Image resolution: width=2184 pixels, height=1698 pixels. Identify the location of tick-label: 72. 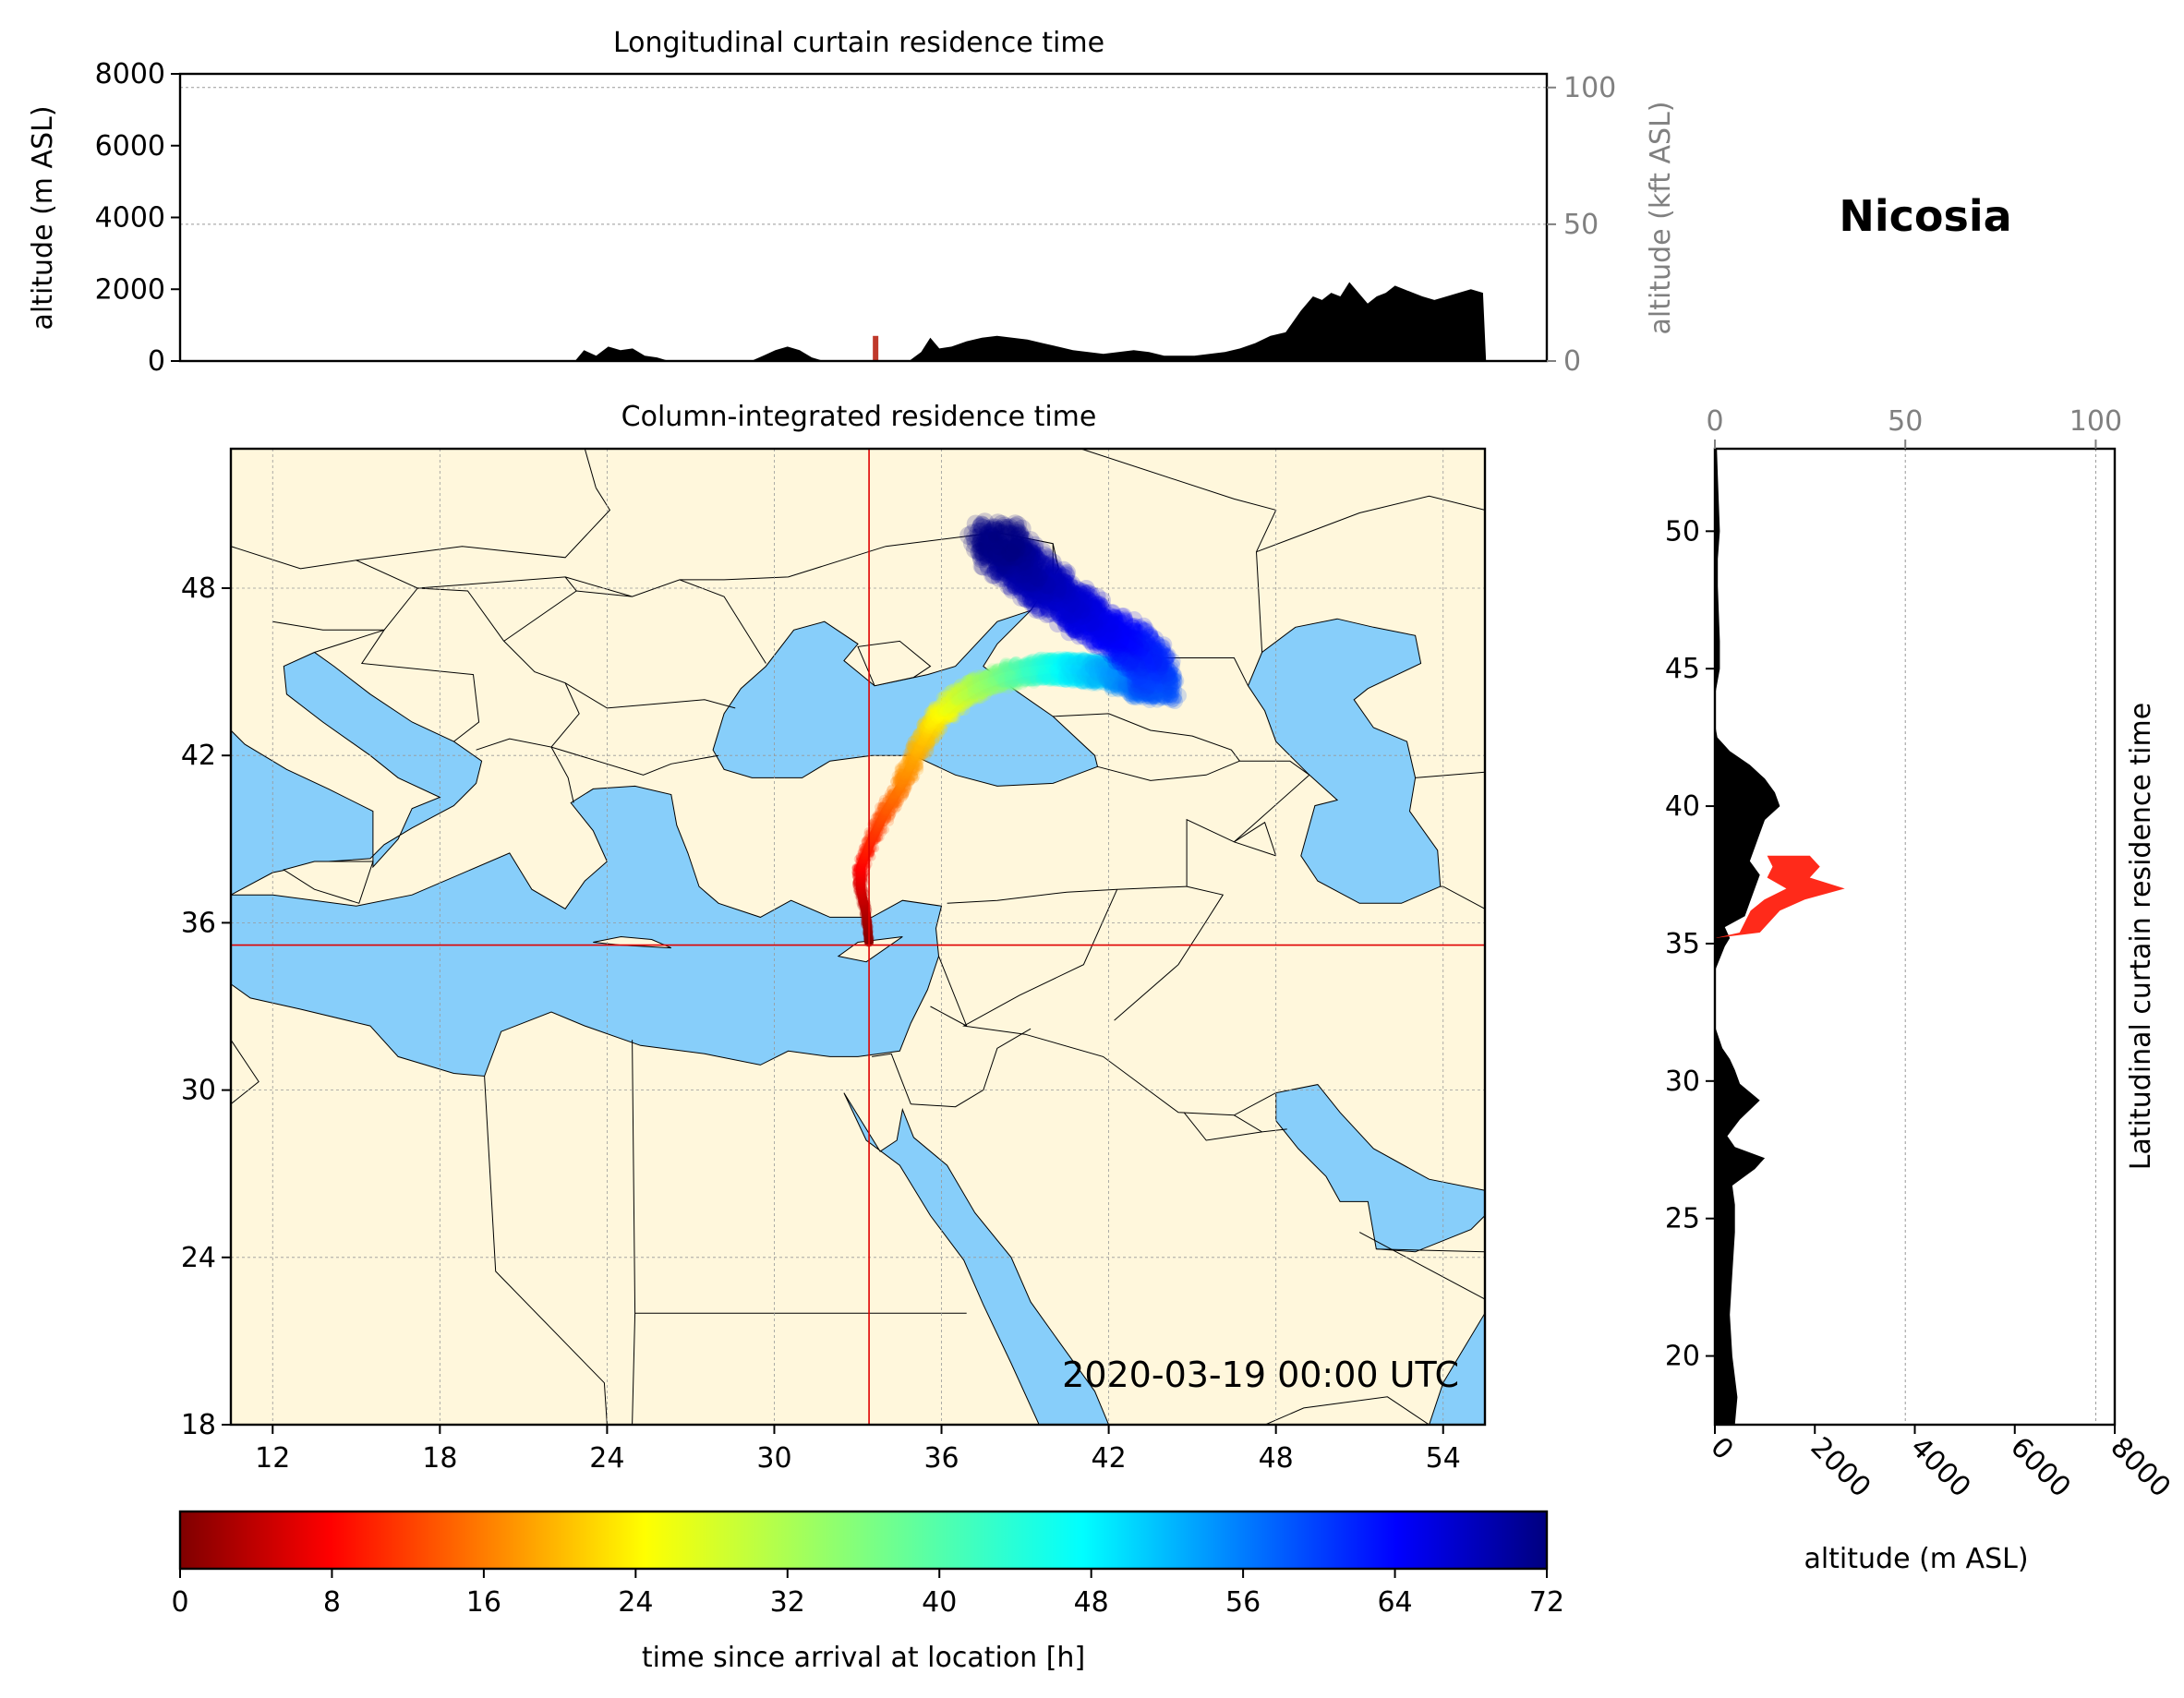
(1546, 1602).